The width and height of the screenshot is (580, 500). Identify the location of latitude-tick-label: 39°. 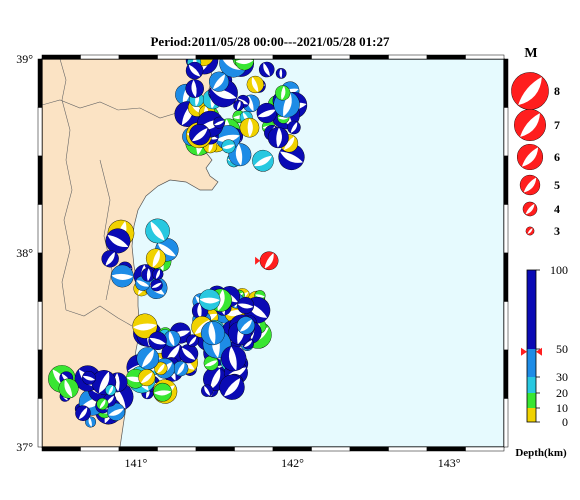
(24, 59).